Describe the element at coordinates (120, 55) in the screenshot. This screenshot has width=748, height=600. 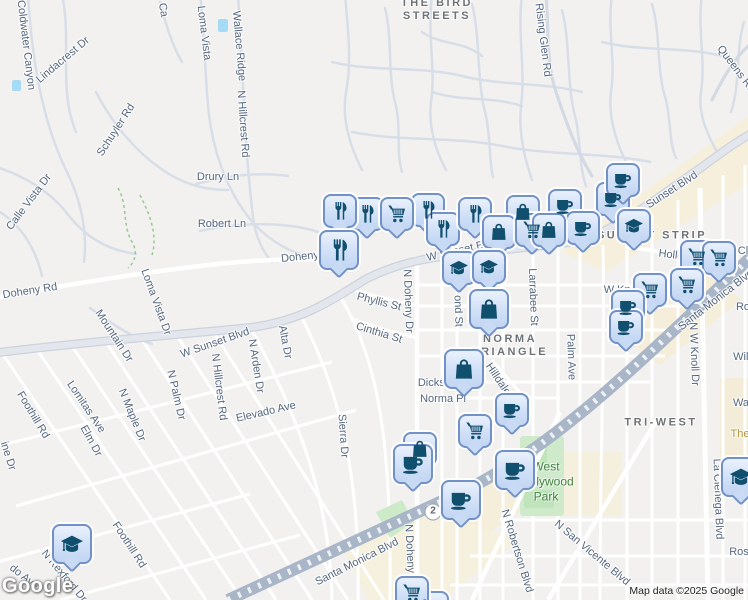
I see `water-features` at that location.